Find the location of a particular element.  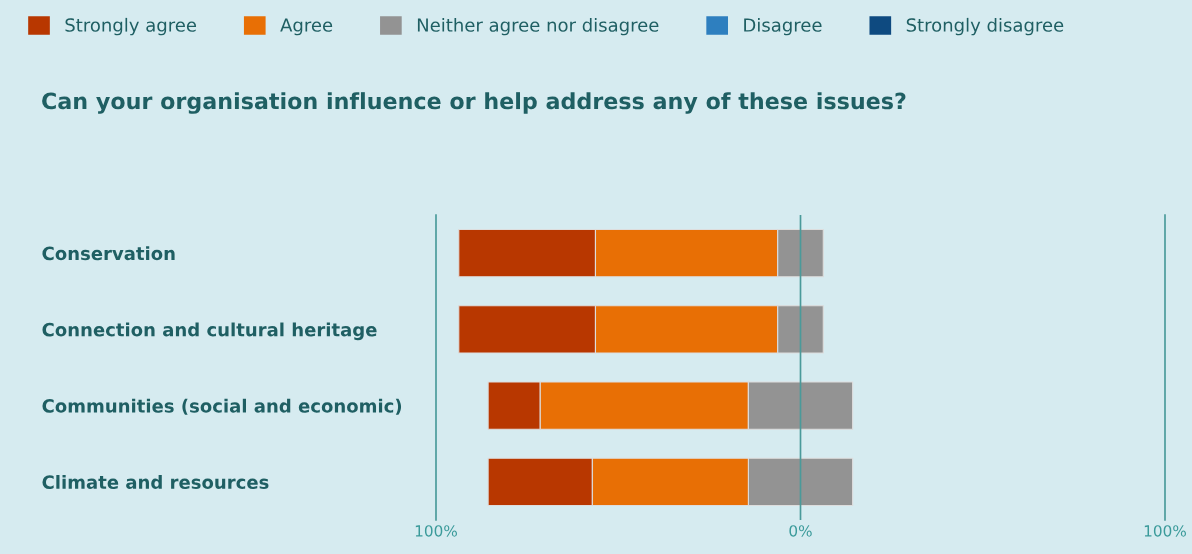

legend-label: Disagree is located at coordinates (783, 26).